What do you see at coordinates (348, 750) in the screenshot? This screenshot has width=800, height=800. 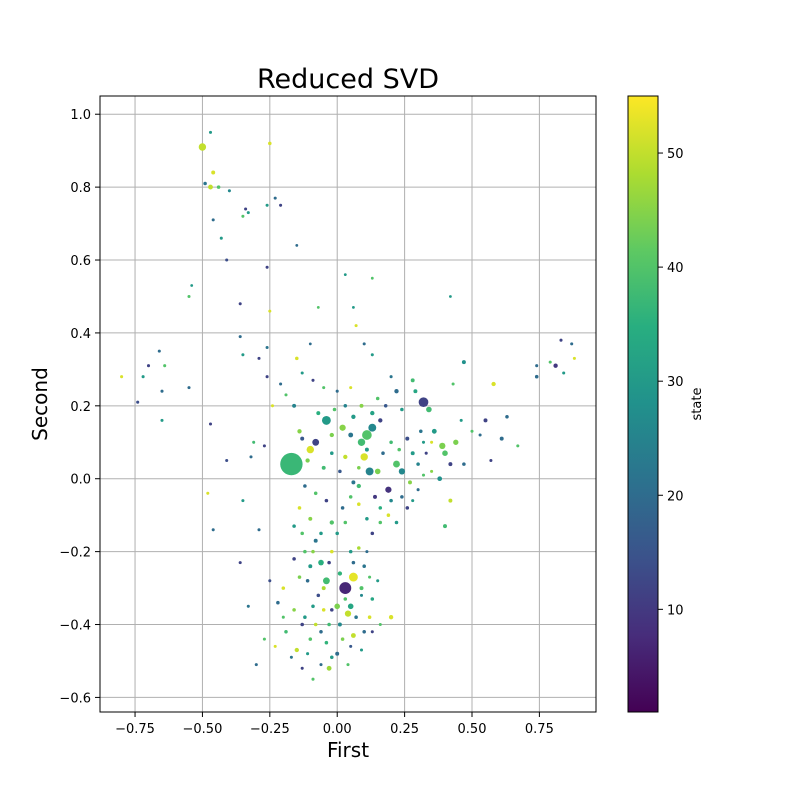 I see `x-axis-label: First` at bounding box center [348, 750].